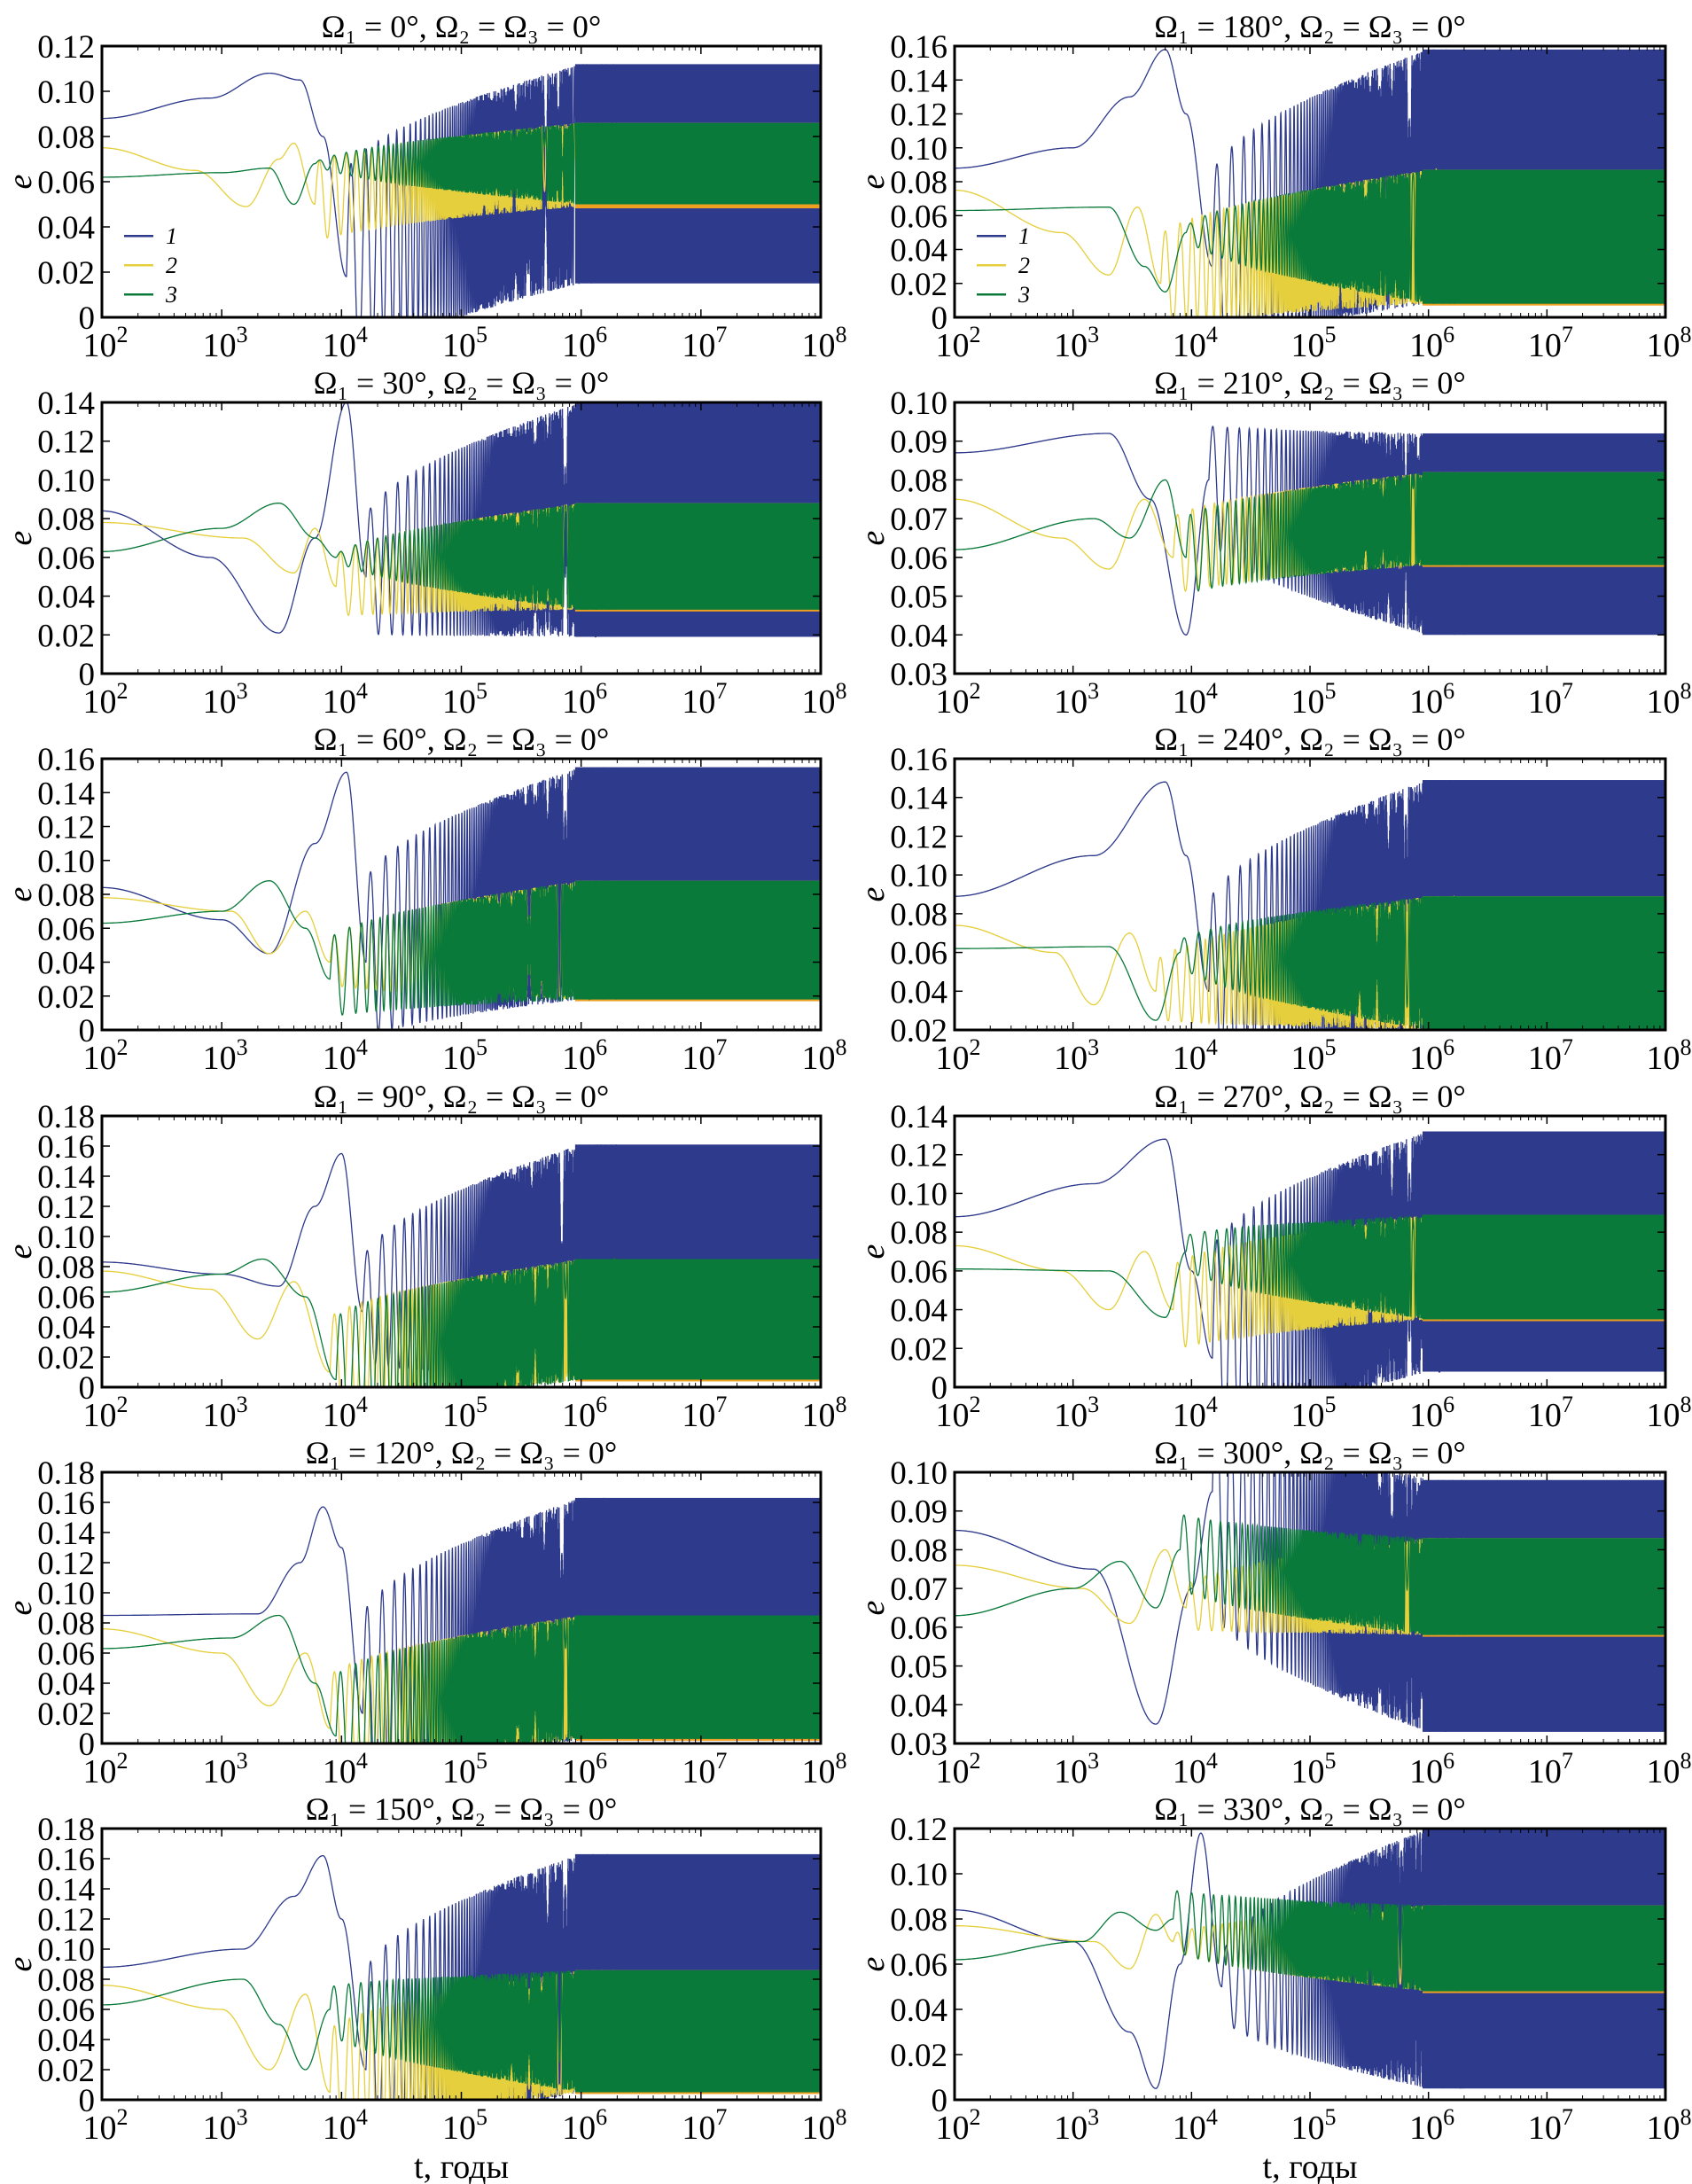 The height and width of the screenshot is (2184, 1692). What do you see at coordinates (919, 1745) in the screenshot?
I see `y-tick-label: 0.03` at bounding box center [919, 1745].